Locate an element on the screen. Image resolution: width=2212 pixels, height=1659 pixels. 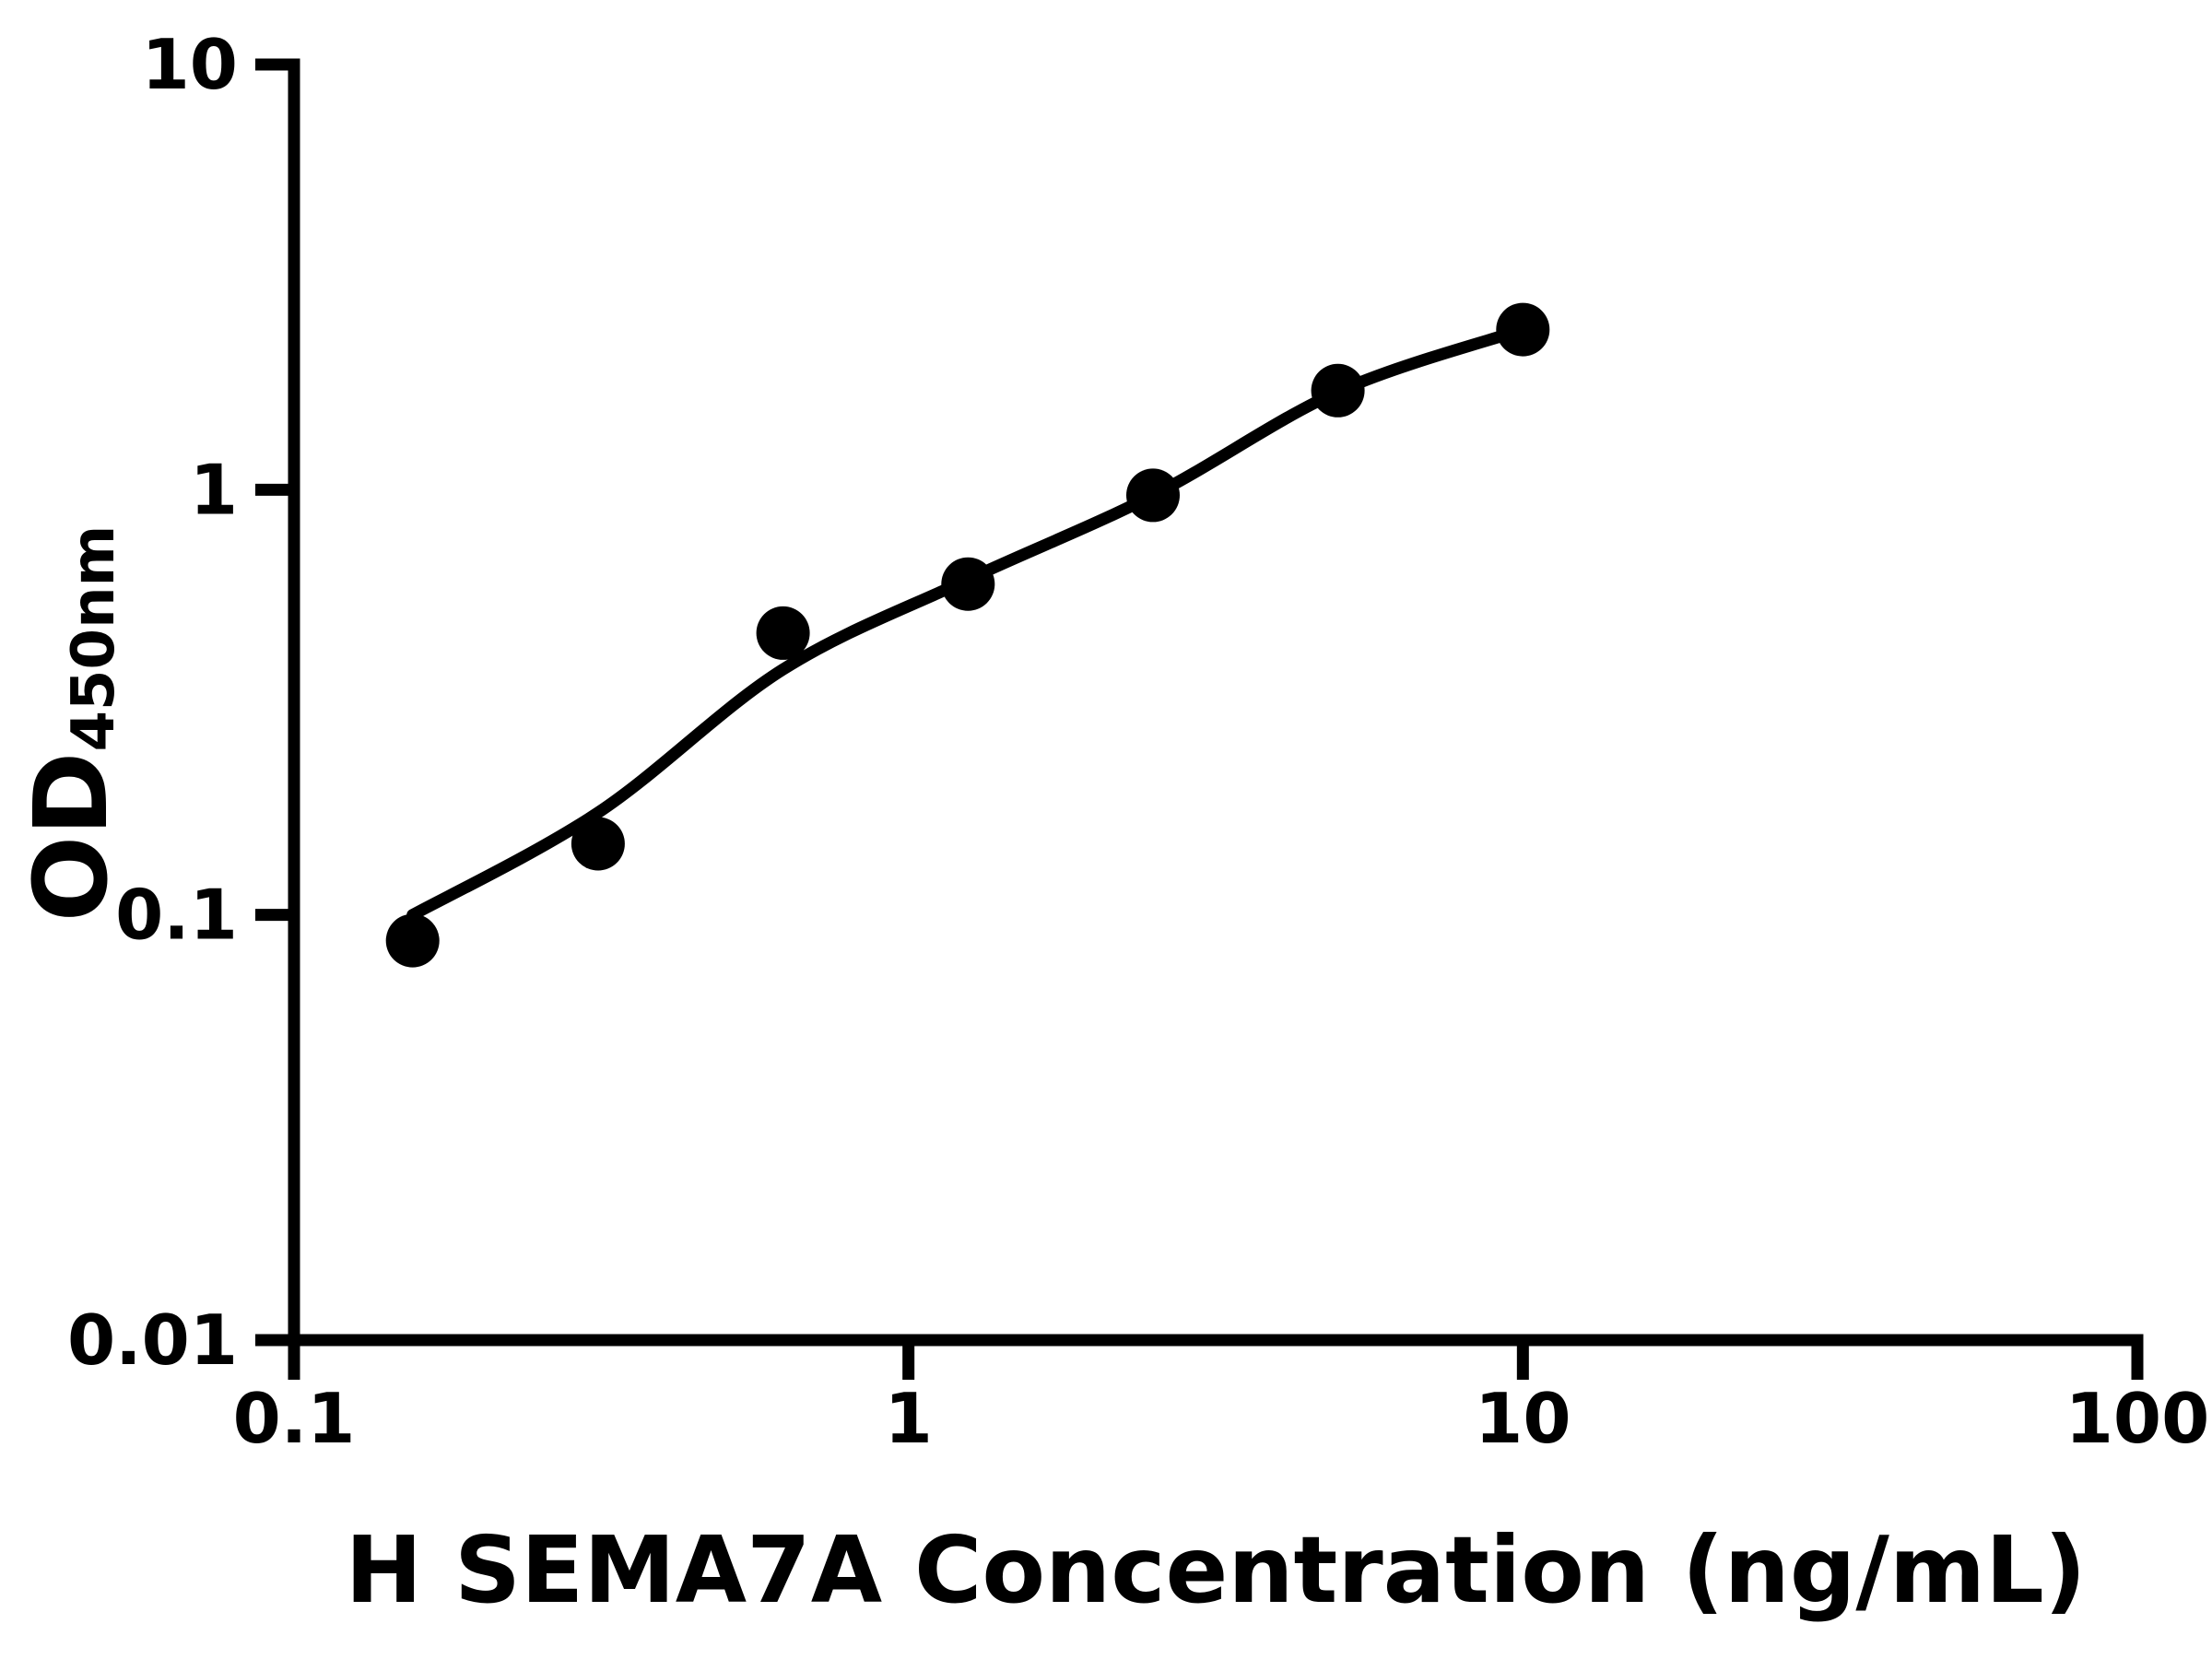
x-tick-label: 10 is located at coordinates (1523, 1418).